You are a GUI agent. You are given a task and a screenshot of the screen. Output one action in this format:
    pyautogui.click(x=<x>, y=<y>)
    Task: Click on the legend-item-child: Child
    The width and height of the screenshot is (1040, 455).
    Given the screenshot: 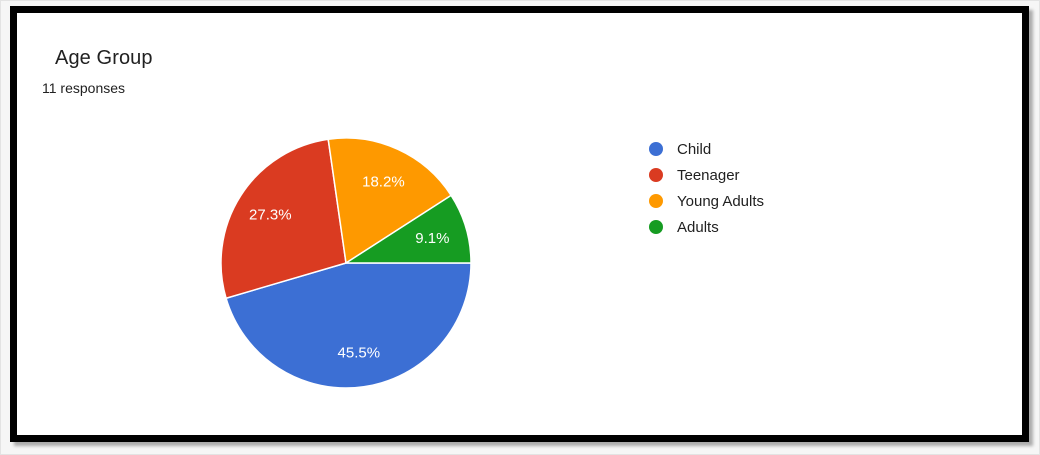 What is the action you would take?
    pyautogui.click(x=706, y=149)
    